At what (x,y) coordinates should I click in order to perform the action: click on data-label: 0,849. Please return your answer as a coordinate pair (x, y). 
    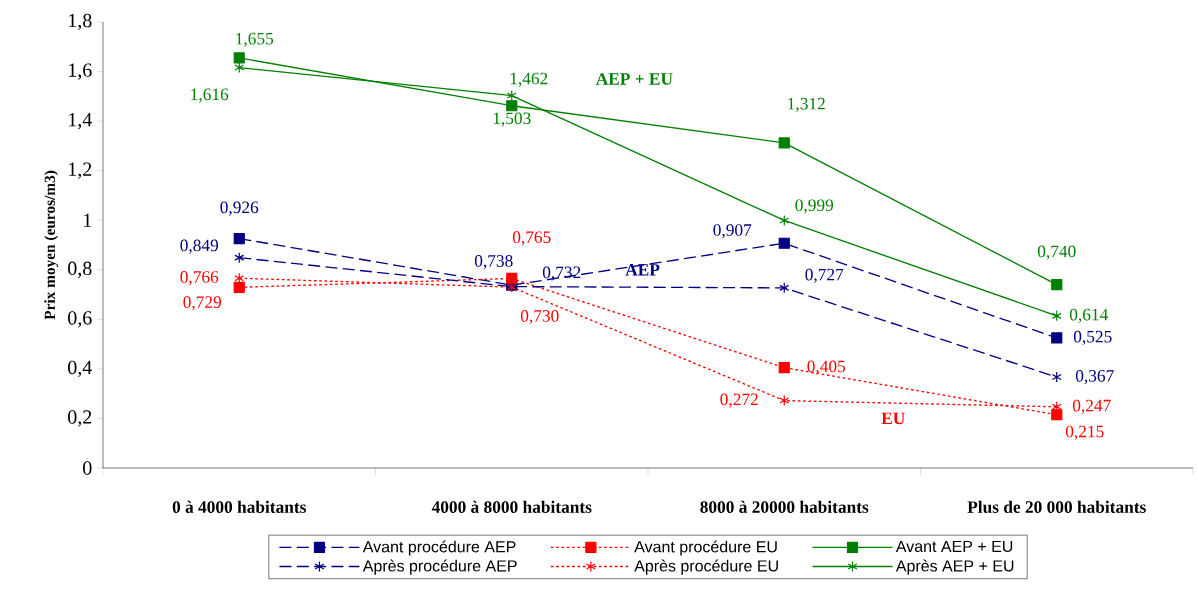
    Looking at the image, I should click on (199, 246).